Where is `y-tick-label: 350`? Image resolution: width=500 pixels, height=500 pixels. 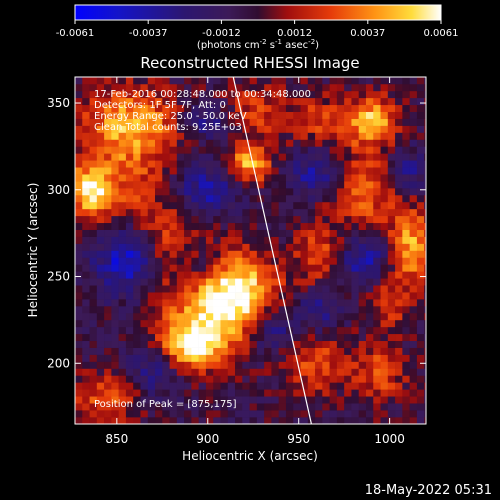 y-tick-label: 350 is located at coordinates (58, 103).